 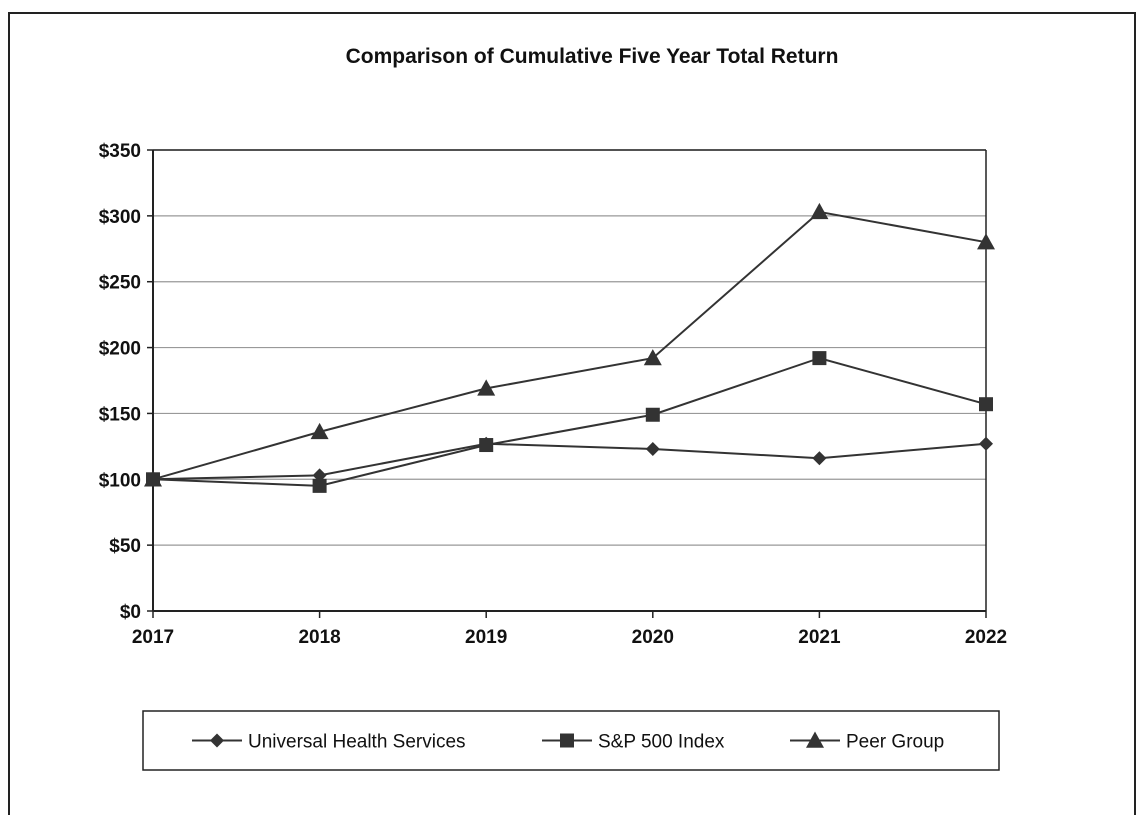 What do you see at coordinates (653, 637) in the screenshot?
I see `x-tick-label: 2020` at bounding box center [653, 637].